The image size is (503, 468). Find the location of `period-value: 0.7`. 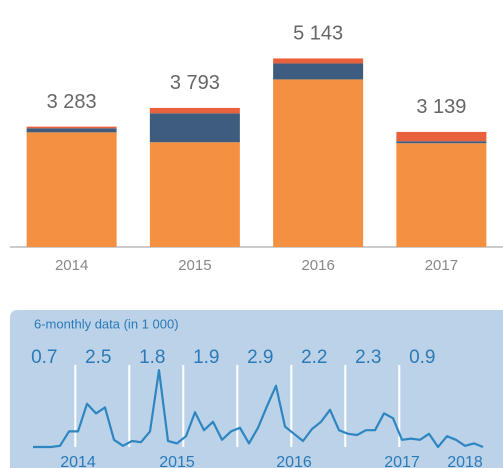

period-value: 0.7 is located at coordinates (44, 357).